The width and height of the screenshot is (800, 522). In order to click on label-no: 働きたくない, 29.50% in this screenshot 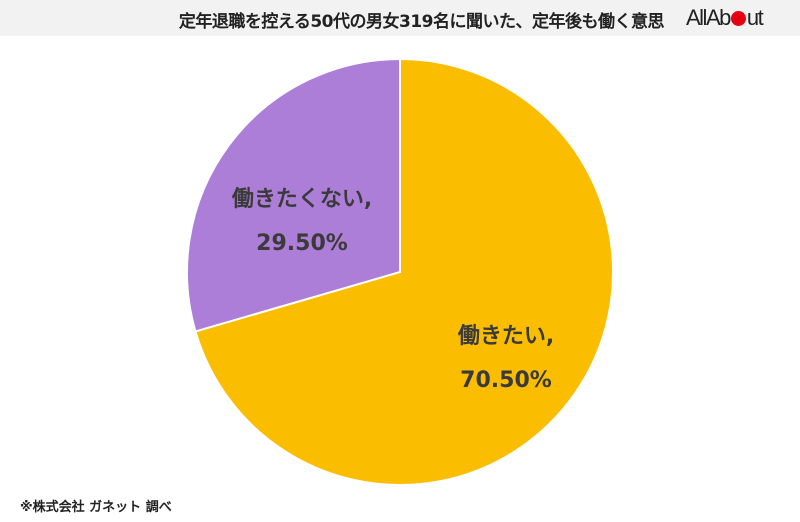, I will do `click(302, 222)`.